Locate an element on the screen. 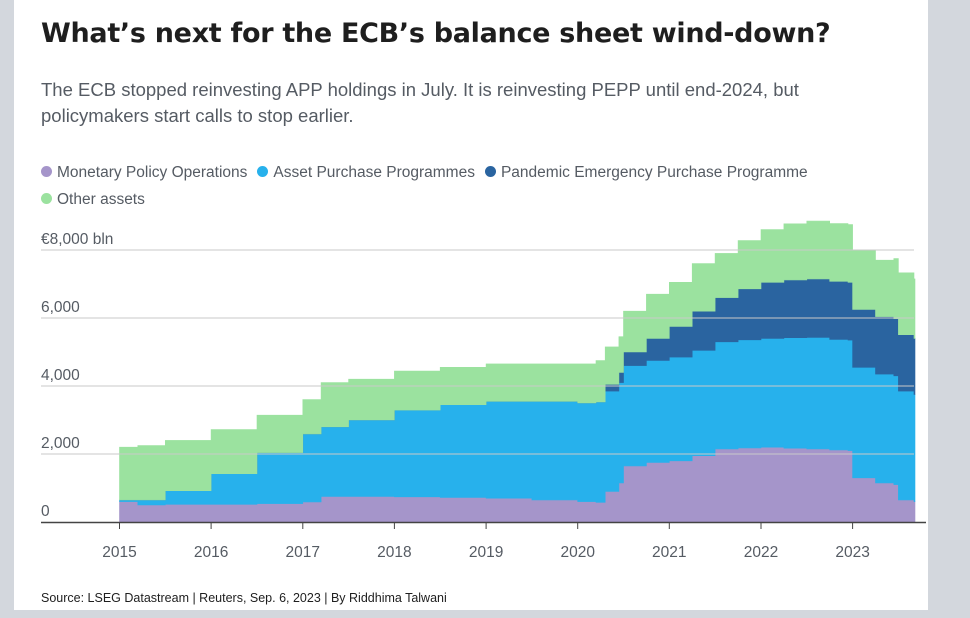 This screenshot has height=618, width=970. x-tick-label: 2023 is located at coordinates (852, 552).